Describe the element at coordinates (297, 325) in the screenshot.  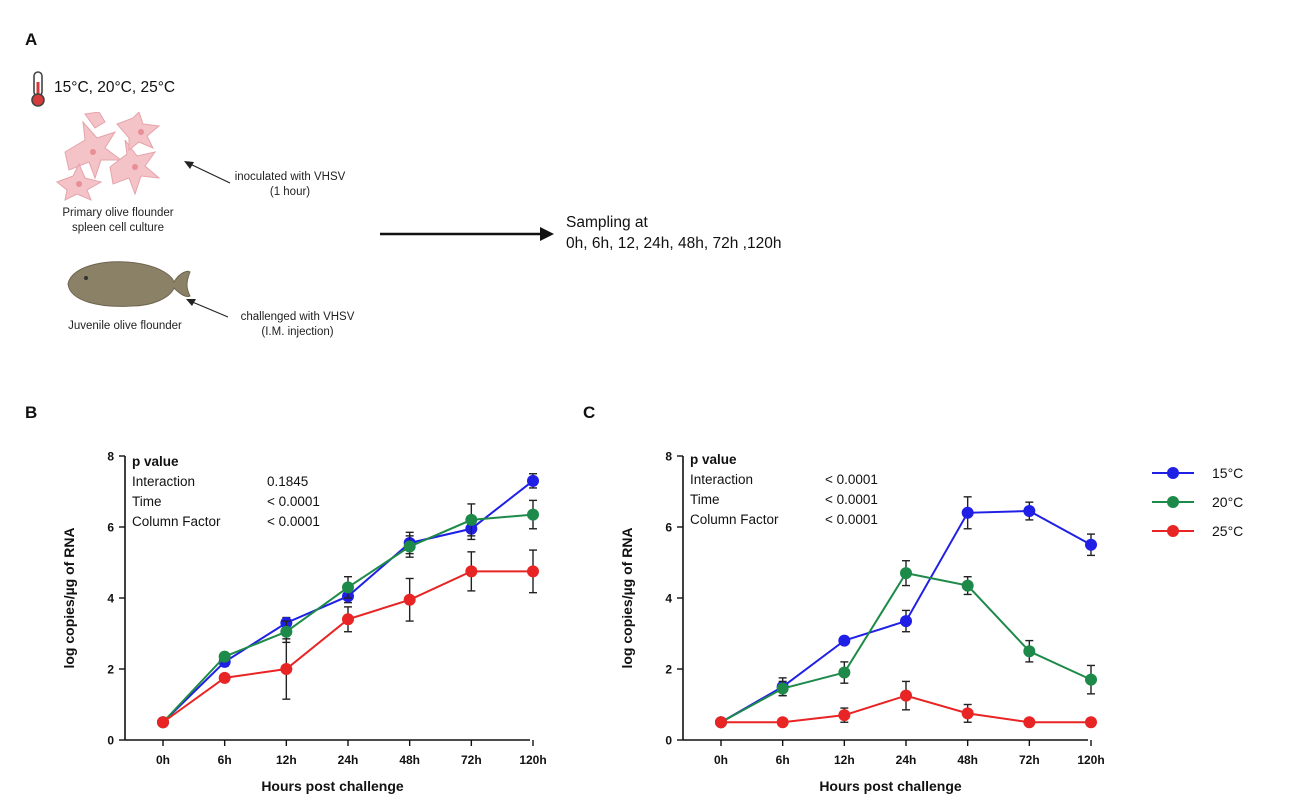
I see `fish-note: challenged with VHSV (I.M. injection)` at that location.